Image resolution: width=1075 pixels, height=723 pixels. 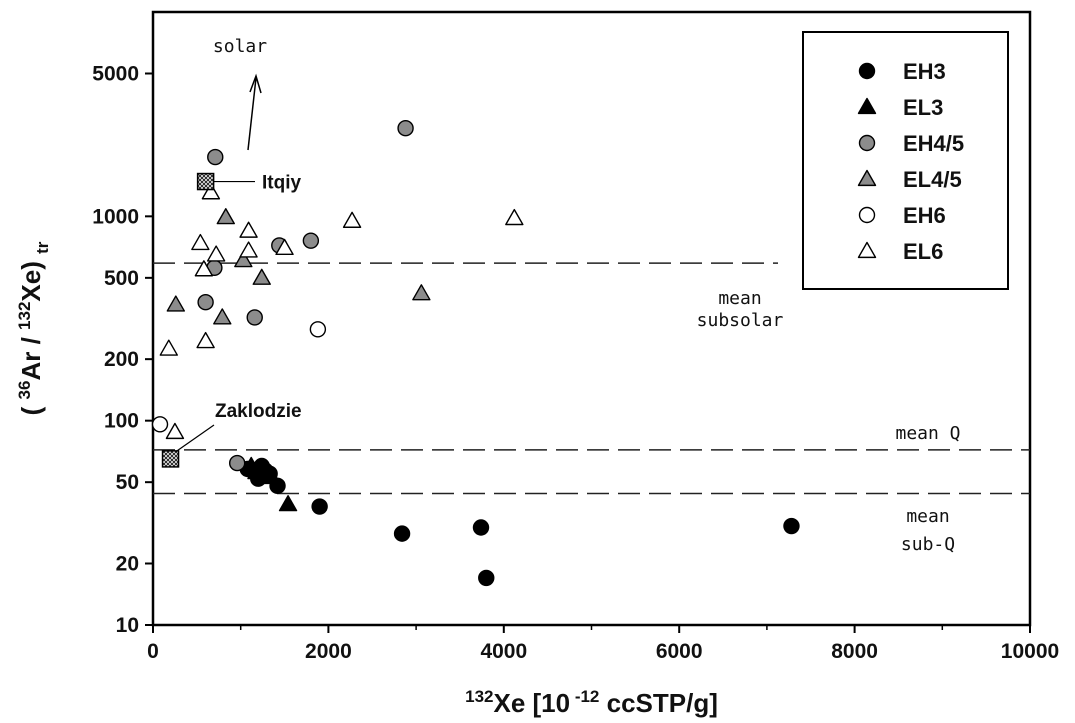 I want to click on label-itqiy: Itqiy, so click(x=281, y=183).